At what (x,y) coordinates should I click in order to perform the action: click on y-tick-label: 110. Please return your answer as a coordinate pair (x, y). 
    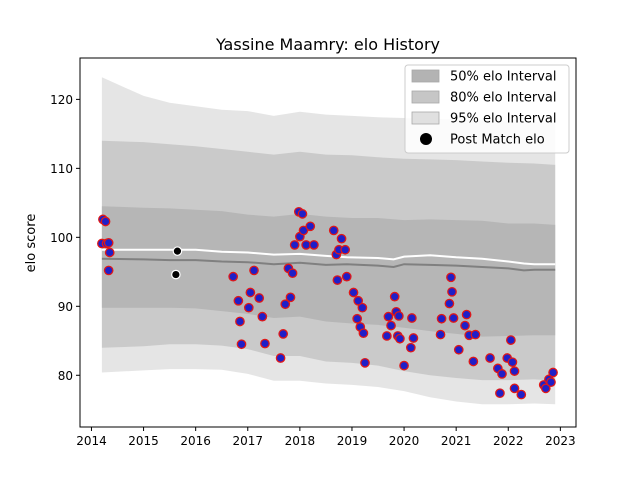
    Looking at the image, I should click on (61, 169).